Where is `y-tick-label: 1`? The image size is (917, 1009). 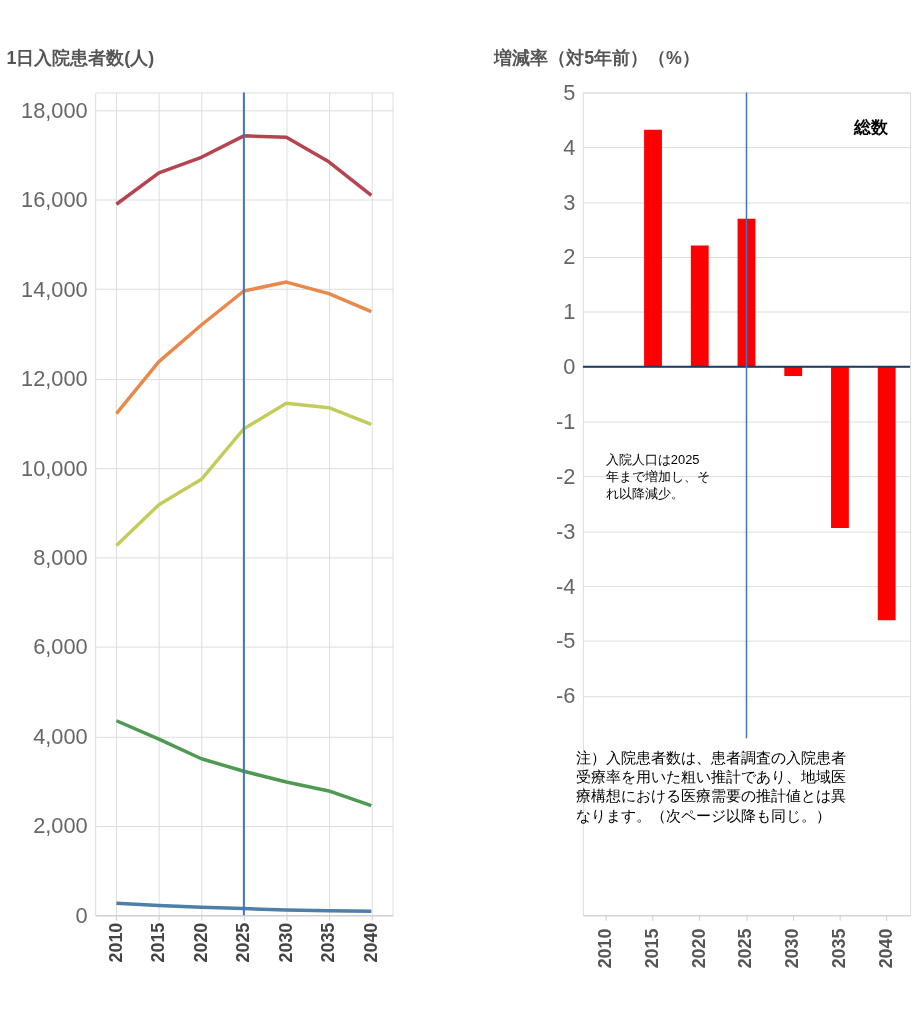 y-tick-label: 1 is located at coordinates (569, 312).